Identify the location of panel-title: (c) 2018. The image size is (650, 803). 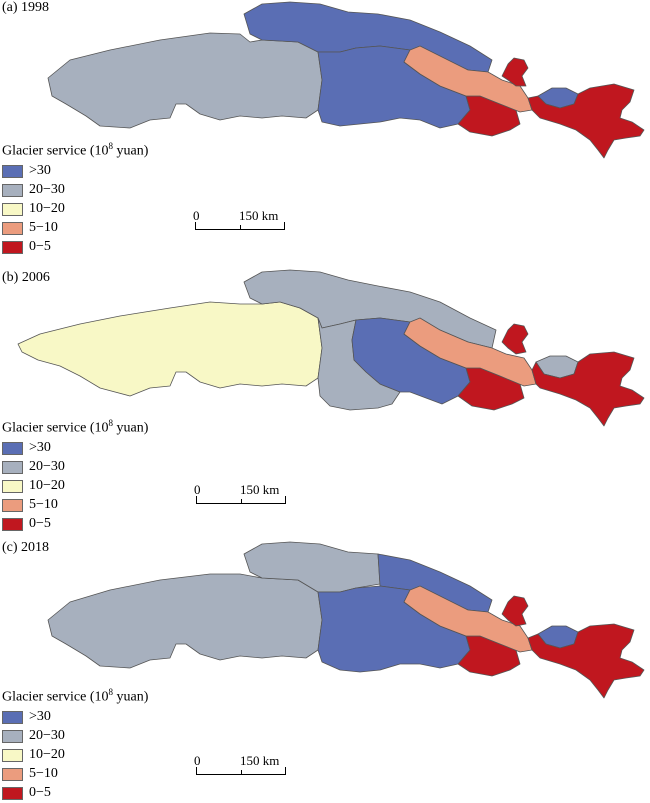
(26, 547).